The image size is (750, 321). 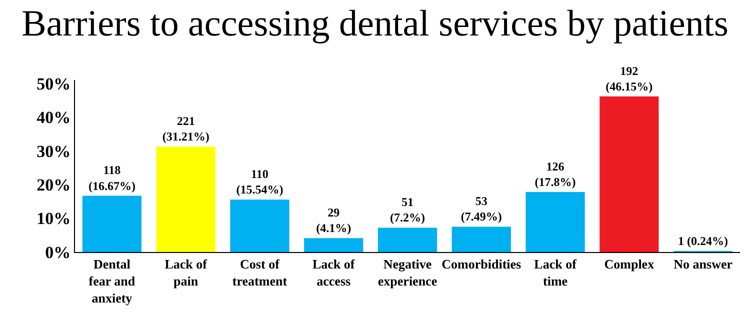 What do you see at coordinates (186, 129) in the screenshot?
I see `data-label: 221 (31.21%)` at bounding box center [186, 129].